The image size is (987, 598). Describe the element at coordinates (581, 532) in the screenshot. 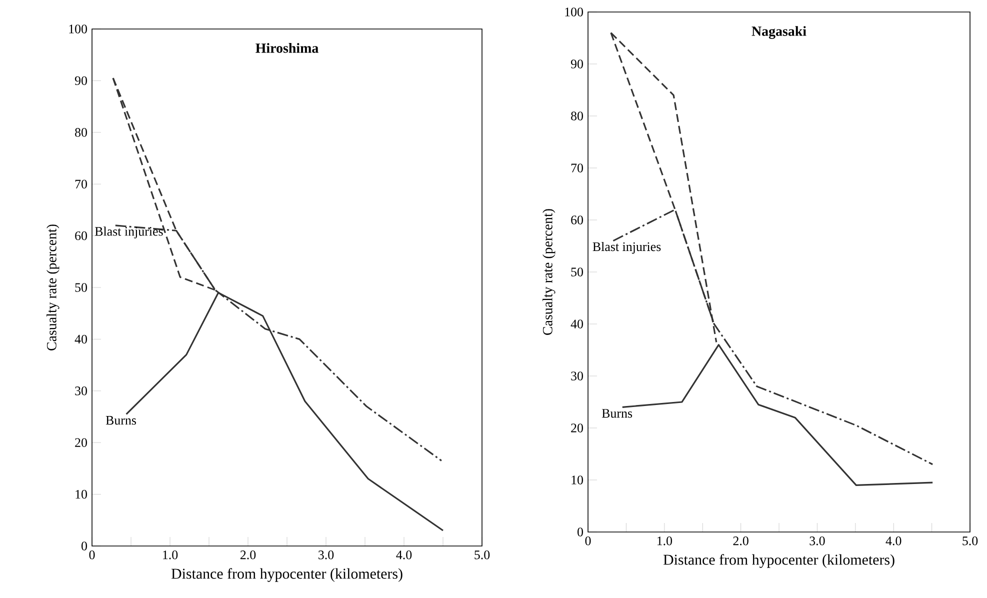

I see `y-tick-label: 0` at that location.